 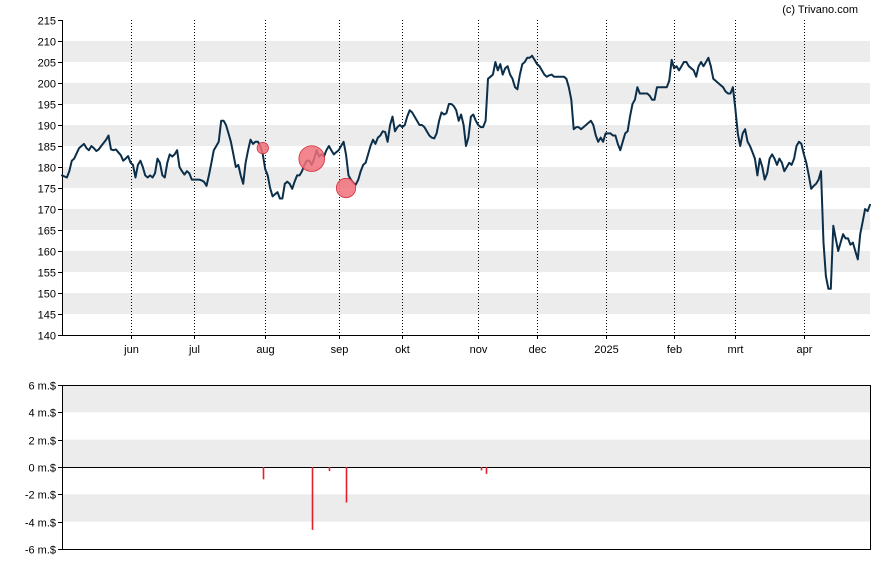 I want to click on price-y-tick-label: 180, so click(x=47, y=169).